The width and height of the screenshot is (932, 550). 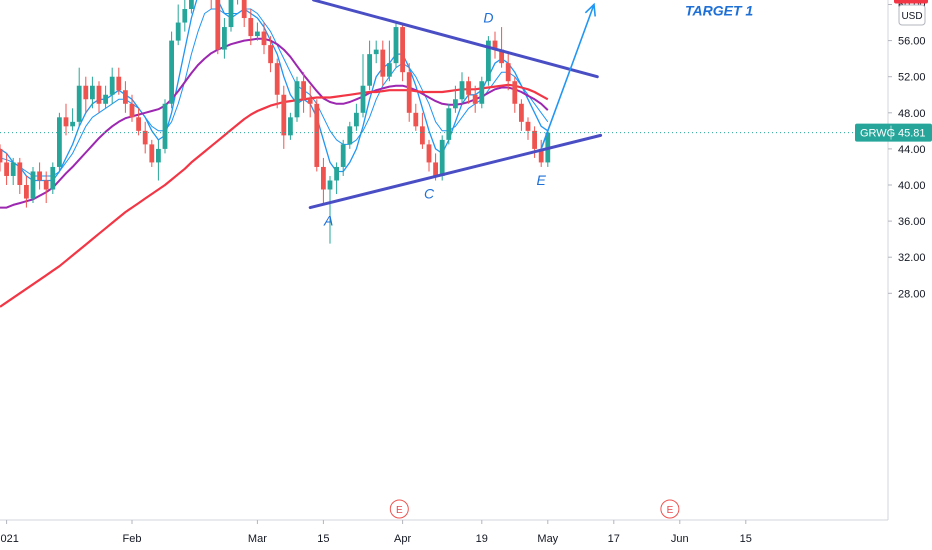 I want to click on target-price-badge, so click(x=911, y=2).